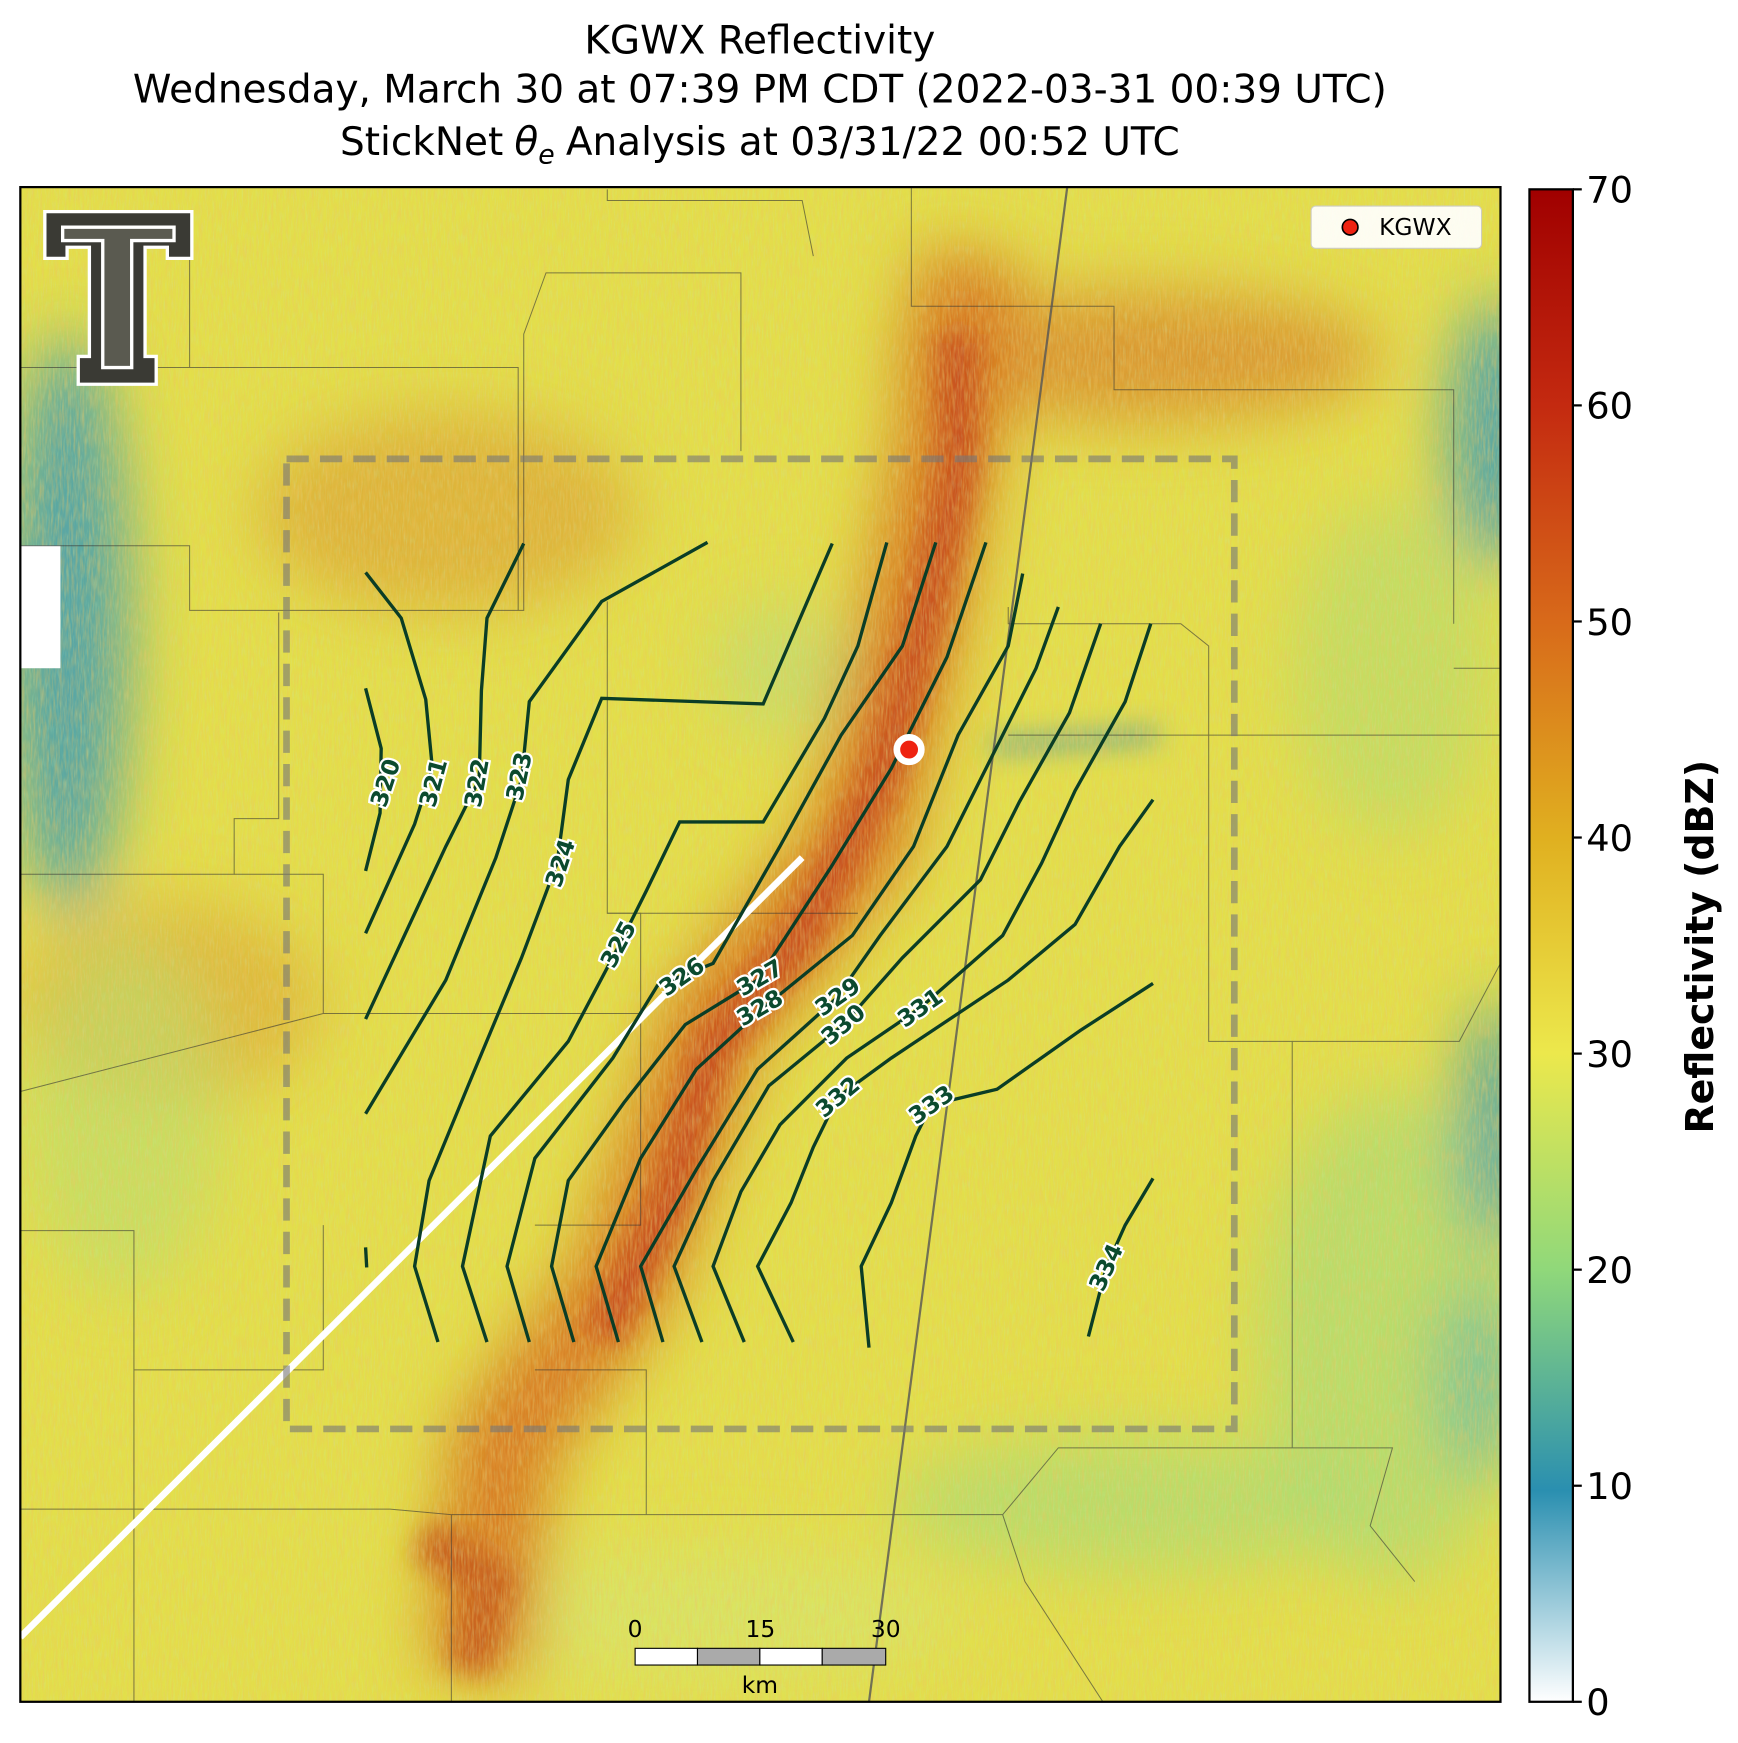 The image size is (1738, 1743). What do you see at coordinates (118, 297) in the screenshot?
I see `logo` at bounding box center [118, 297].